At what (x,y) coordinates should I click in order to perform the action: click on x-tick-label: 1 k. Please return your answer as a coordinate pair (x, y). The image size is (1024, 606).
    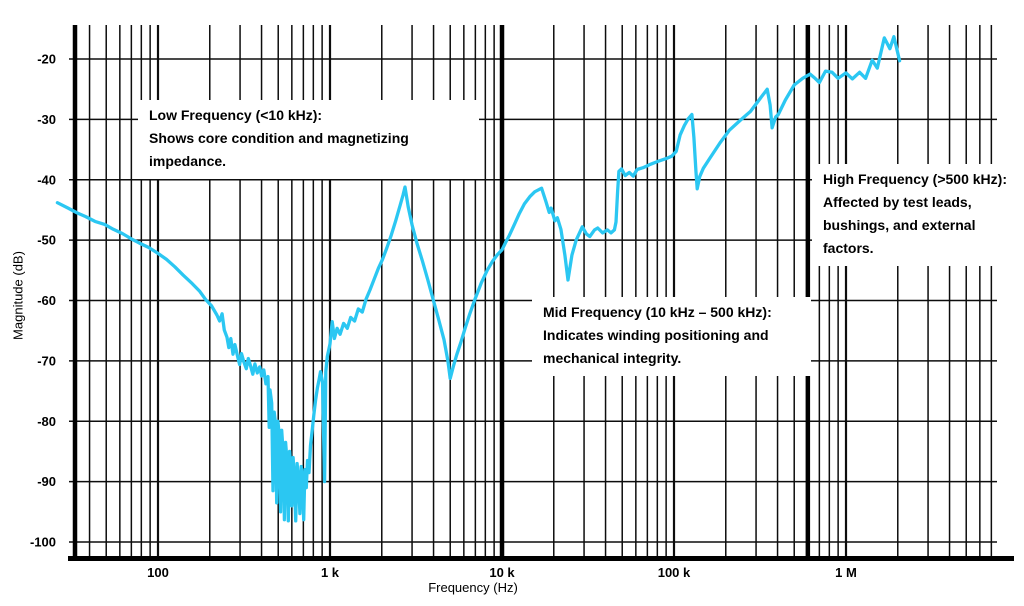
    Looking at the image, I should click on (330, 572).